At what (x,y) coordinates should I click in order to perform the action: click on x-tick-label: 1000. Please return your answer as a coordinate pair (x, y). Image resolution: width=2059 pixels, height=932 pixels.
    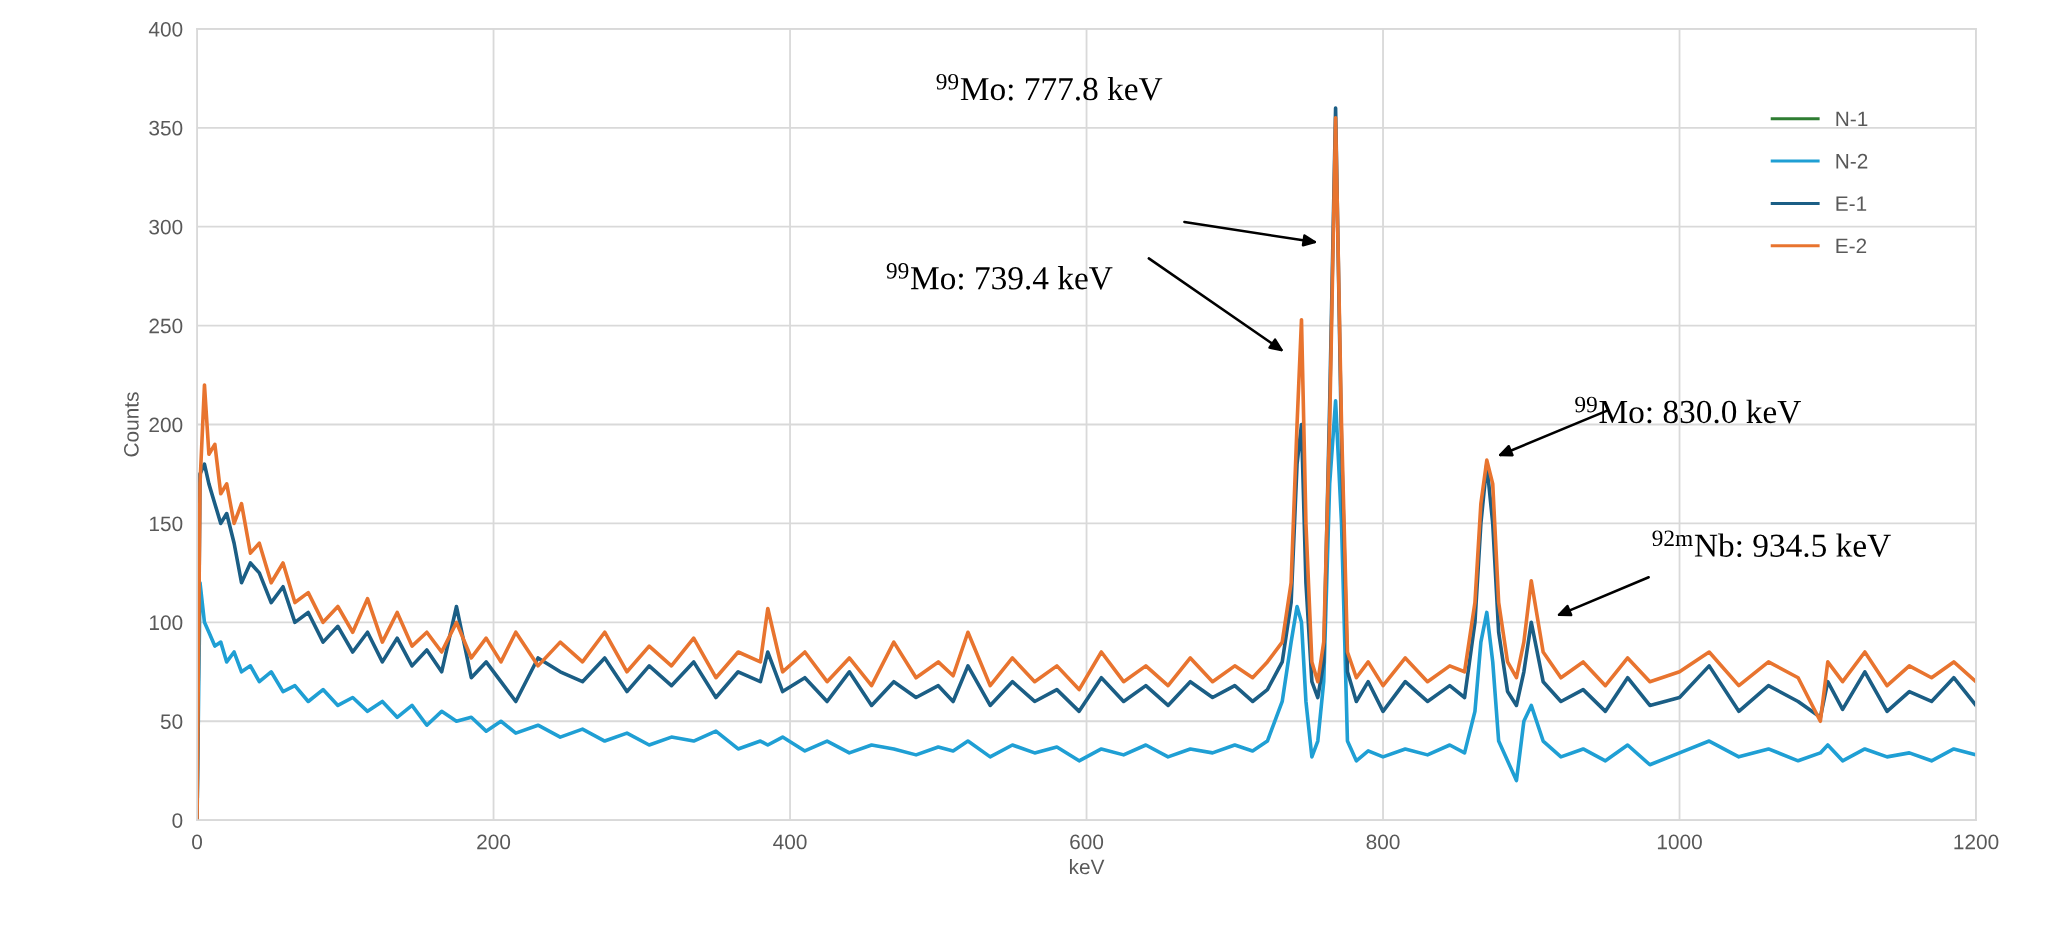
    Looking at the image, I should click on (1679, 842).